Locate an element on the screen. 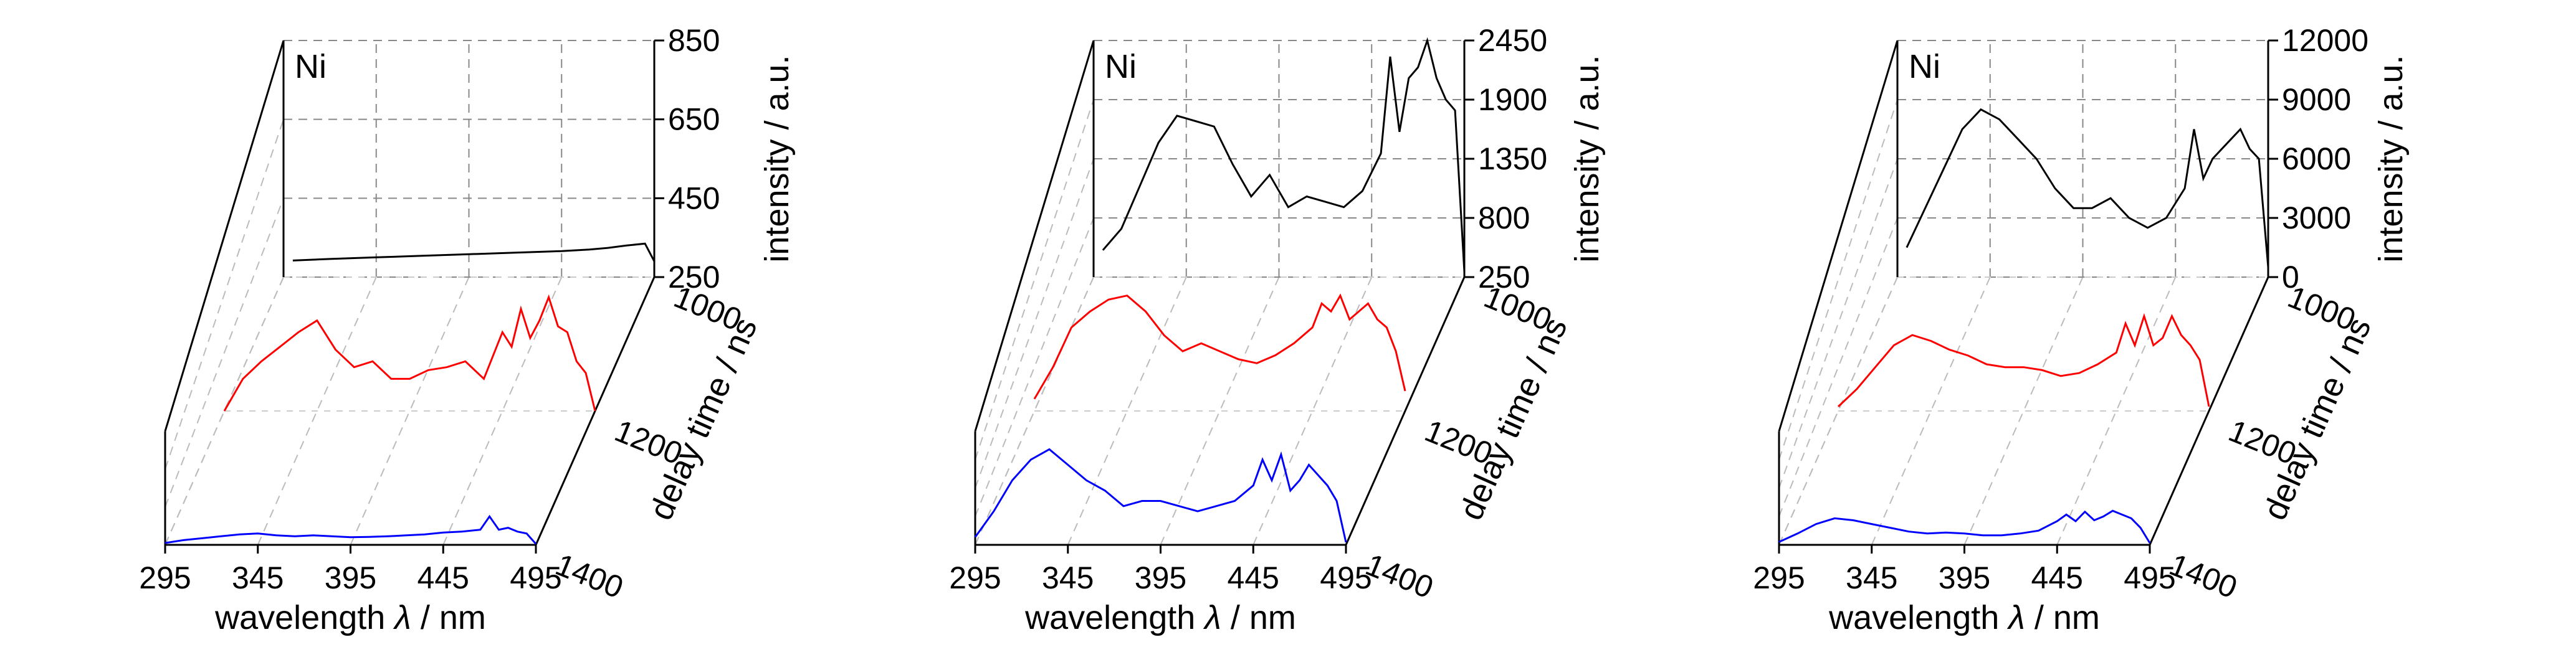  z-tick-label: 6000 is located at coordinates (2317, 158).